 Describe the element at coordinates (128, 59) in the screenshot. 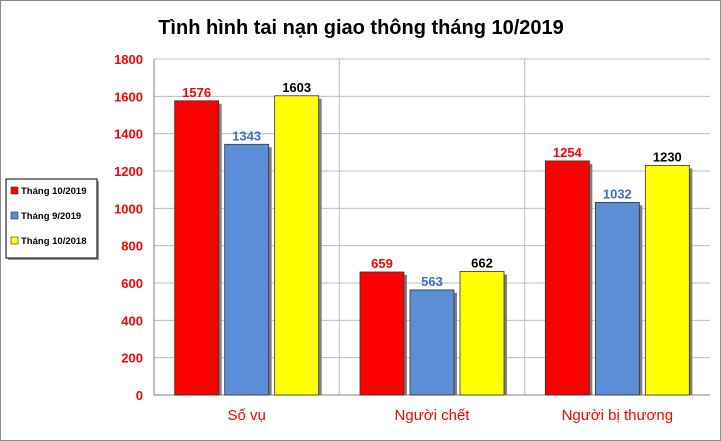

I see `y-tick-label: 1800` at that location.